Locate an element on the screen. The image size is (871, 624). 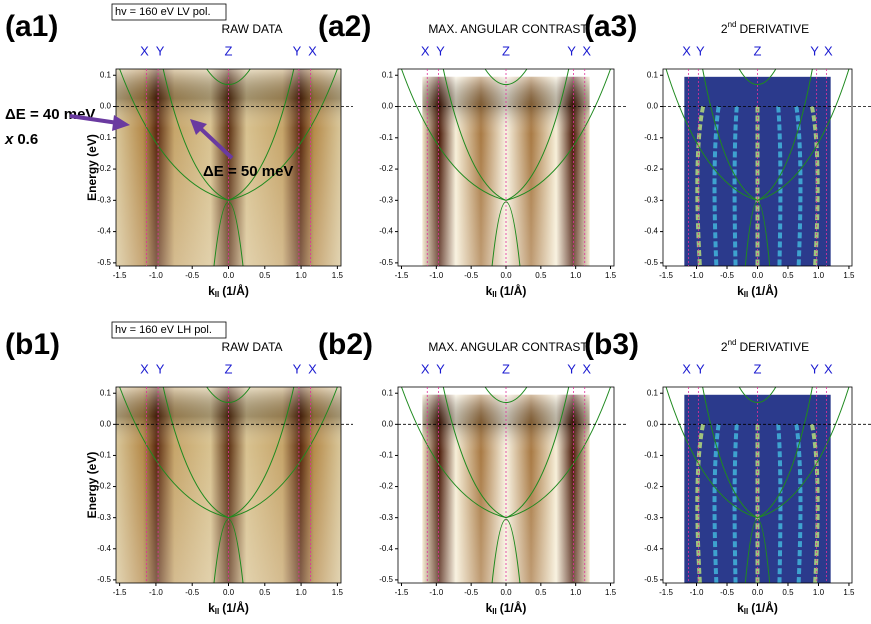
x-axis-label: kII (1/Å) is located at coordinates (506, 291).